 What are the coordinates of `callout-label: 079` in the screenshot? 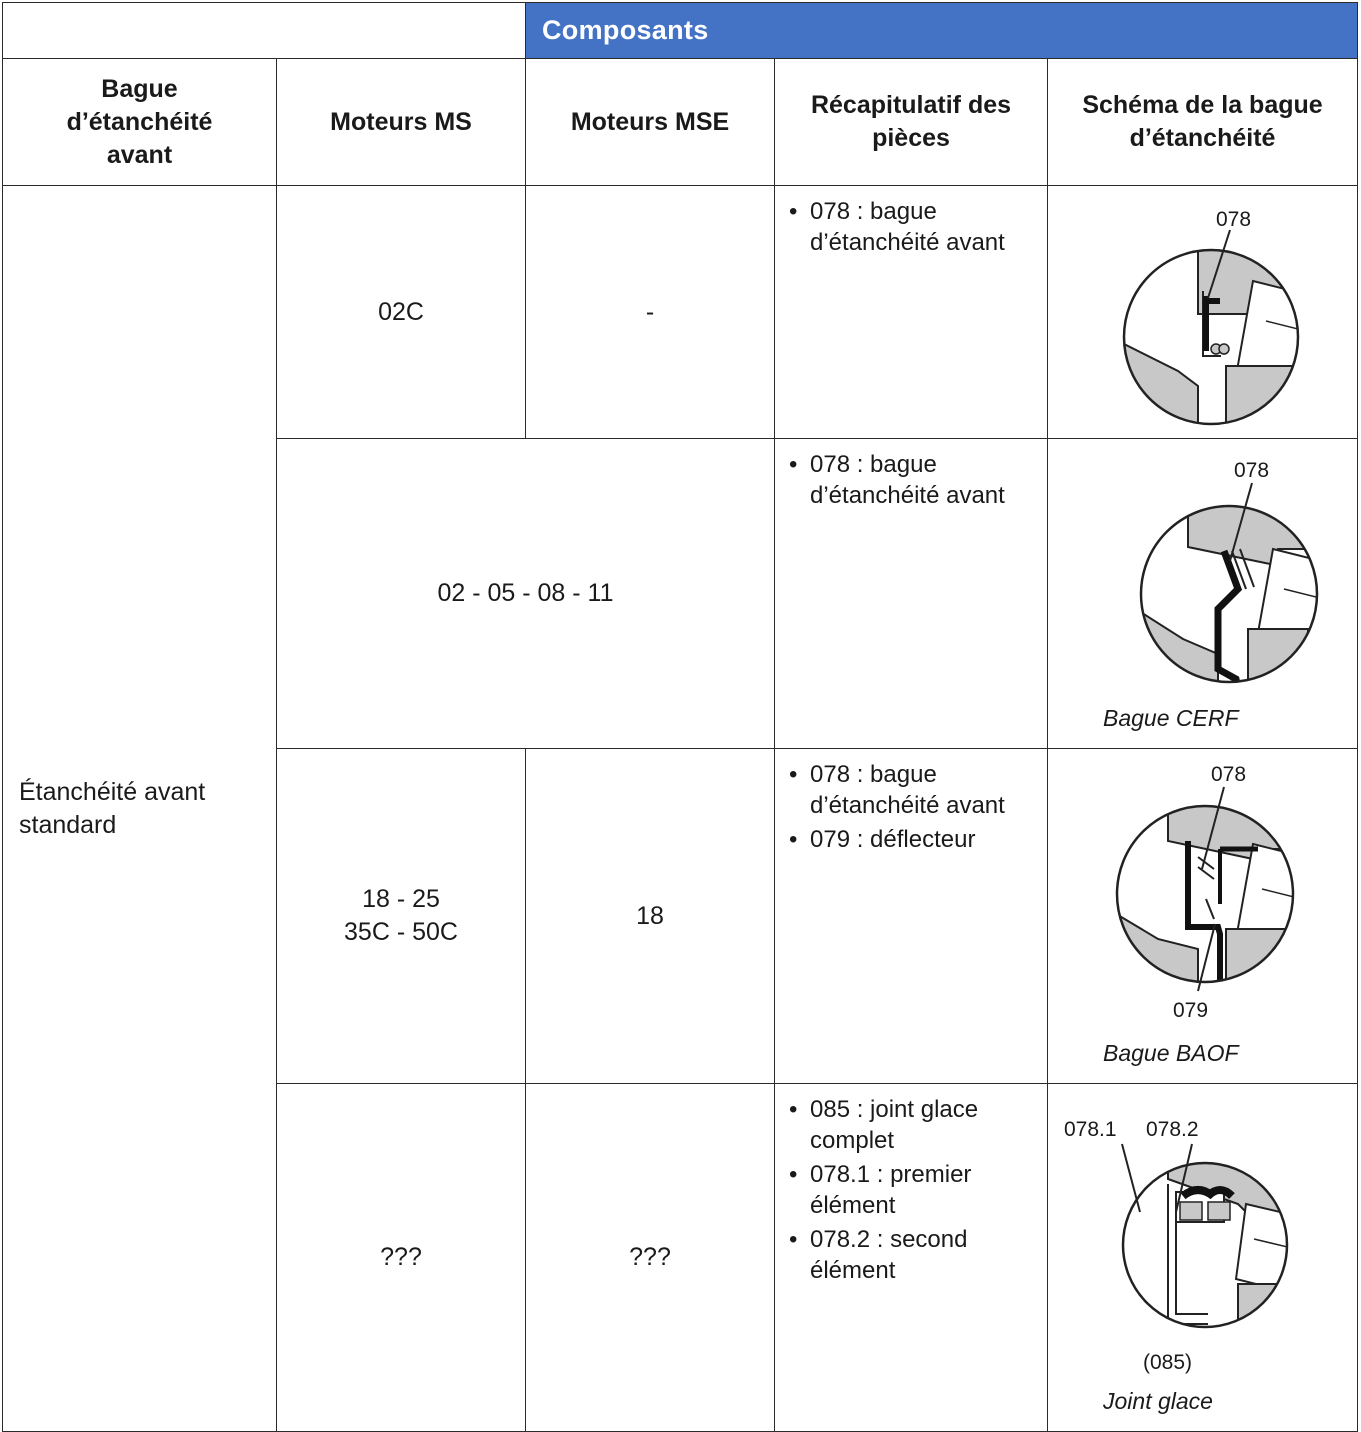 It's located at (1190, 1010).